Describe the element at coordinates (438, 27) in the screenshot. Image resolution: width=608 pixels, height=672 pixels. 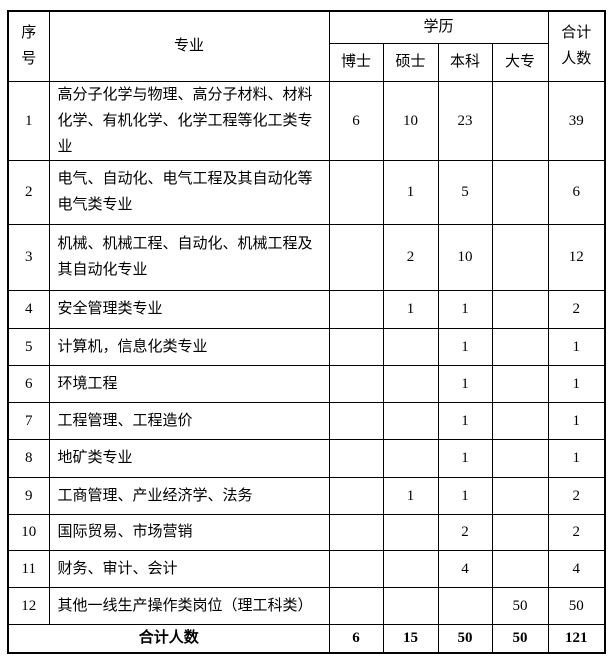
I see `header-education: 学历` at that location.